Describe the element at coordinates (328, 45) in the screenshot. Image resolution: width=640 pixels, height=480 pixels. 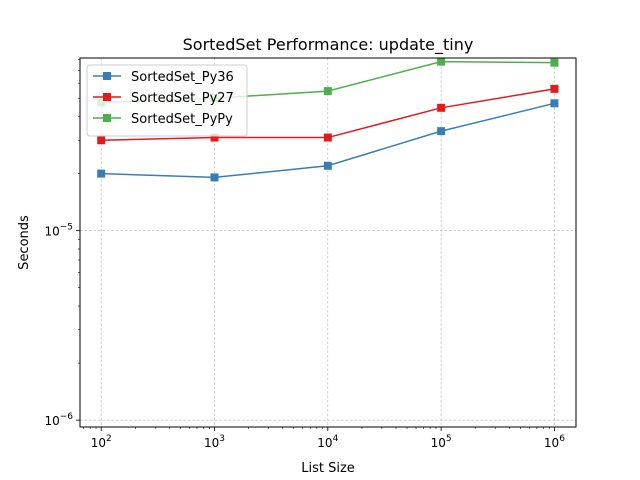
I see `chart-title: SortedSet Performance: update_tiny` at that location.